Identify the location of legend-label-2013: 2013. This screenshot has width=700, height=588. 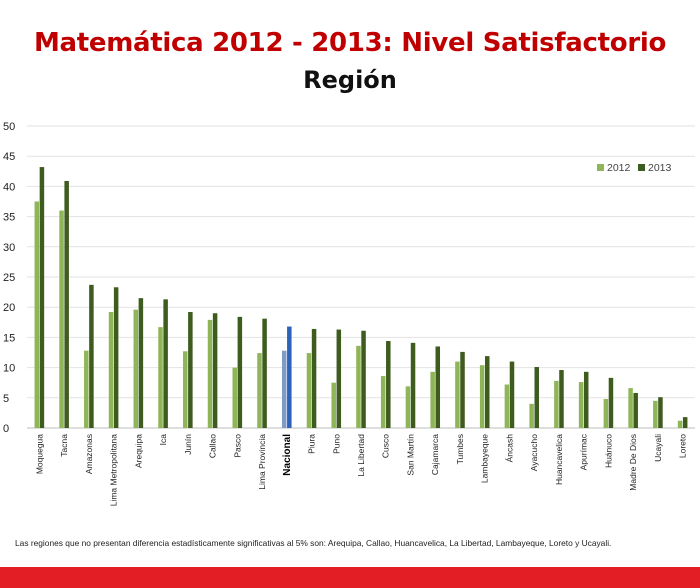
(660, 168).